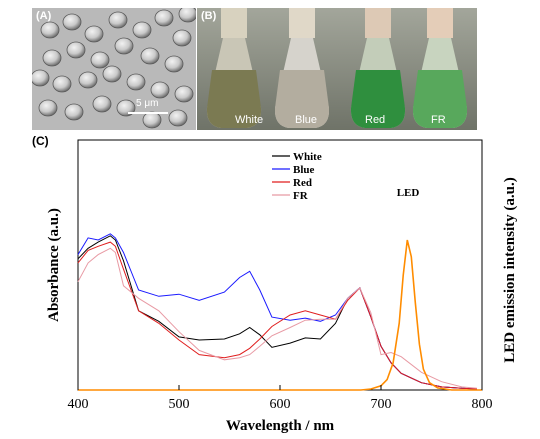 This screenshot has width=540, height=439. What do you see at coordinates (306, 120) in the screenshot?
I see `flask-label-blue: Blue` at bounding box center [306, 120].